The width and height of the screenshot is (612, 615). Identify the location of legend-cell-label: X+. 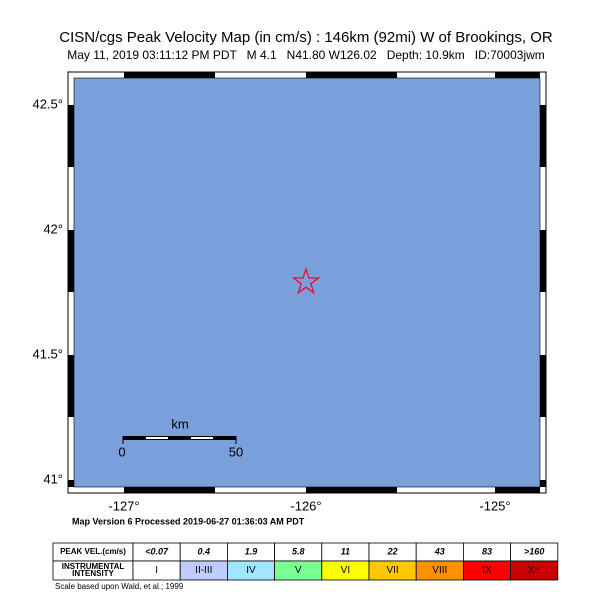
(534, 570).